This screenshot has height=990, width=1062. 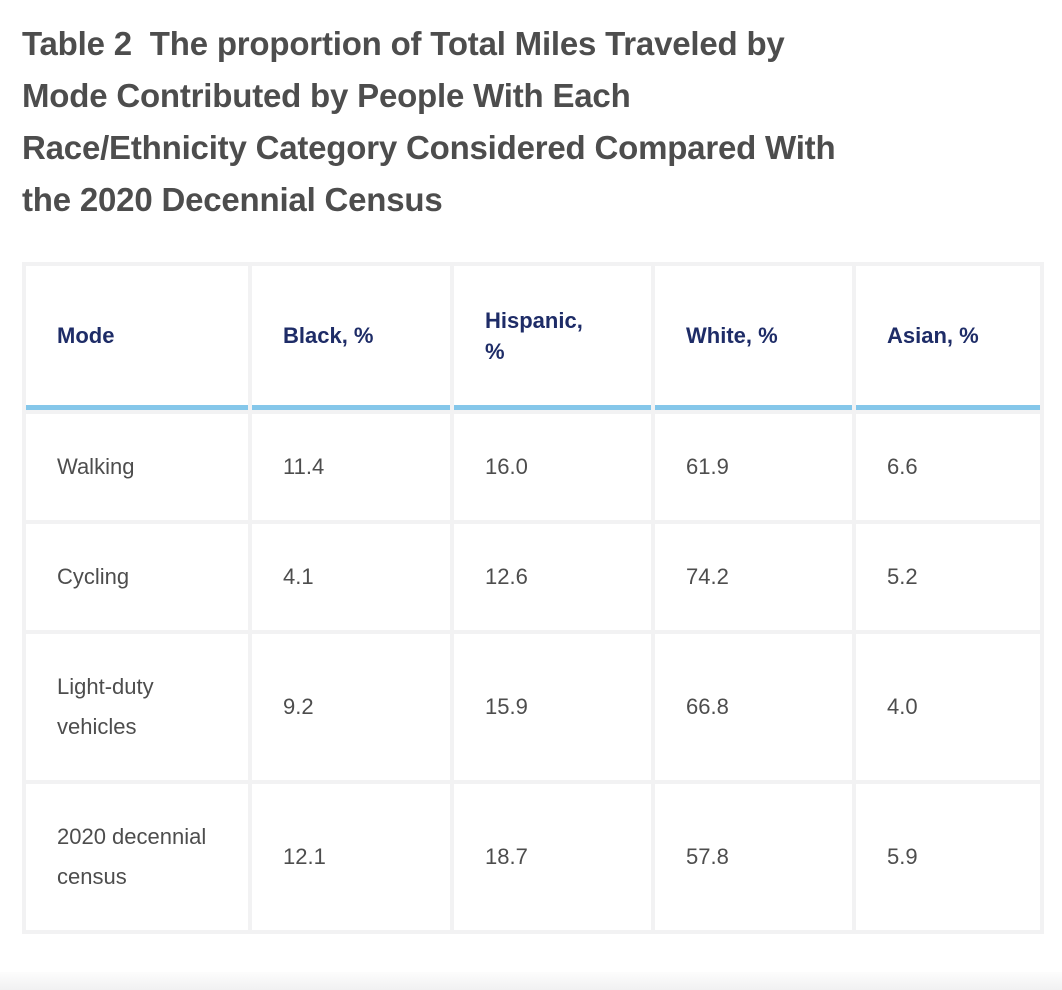 What do you see at coordinates (753, 707) in the screenshot?
I see `value-cell: 66.8` at bounding box center [753, 707].